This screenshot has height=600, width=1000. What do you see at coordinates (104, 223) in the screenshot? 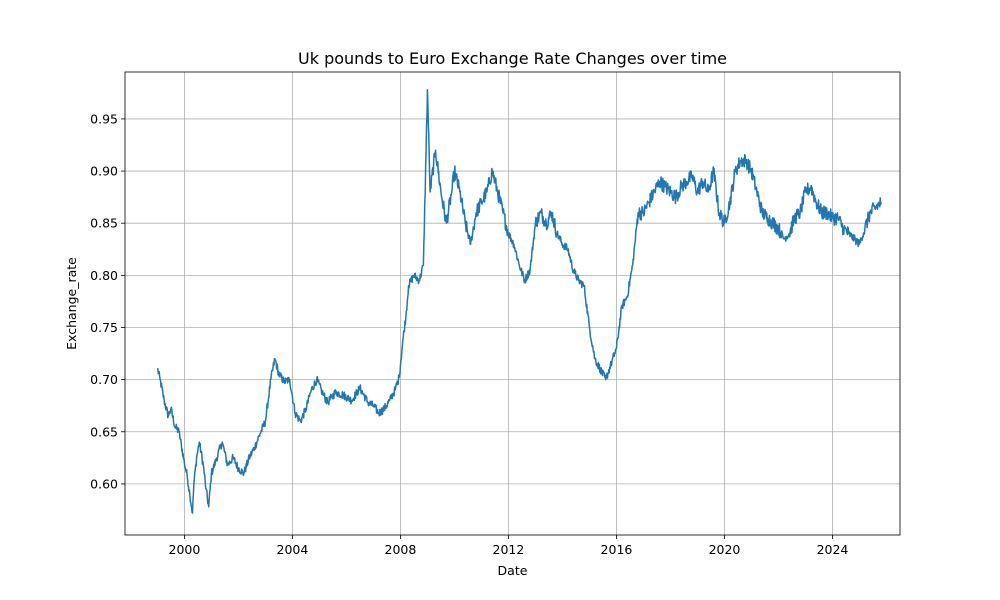
I see `y-tick-label: 0.85` at bounding box center [104, 223].